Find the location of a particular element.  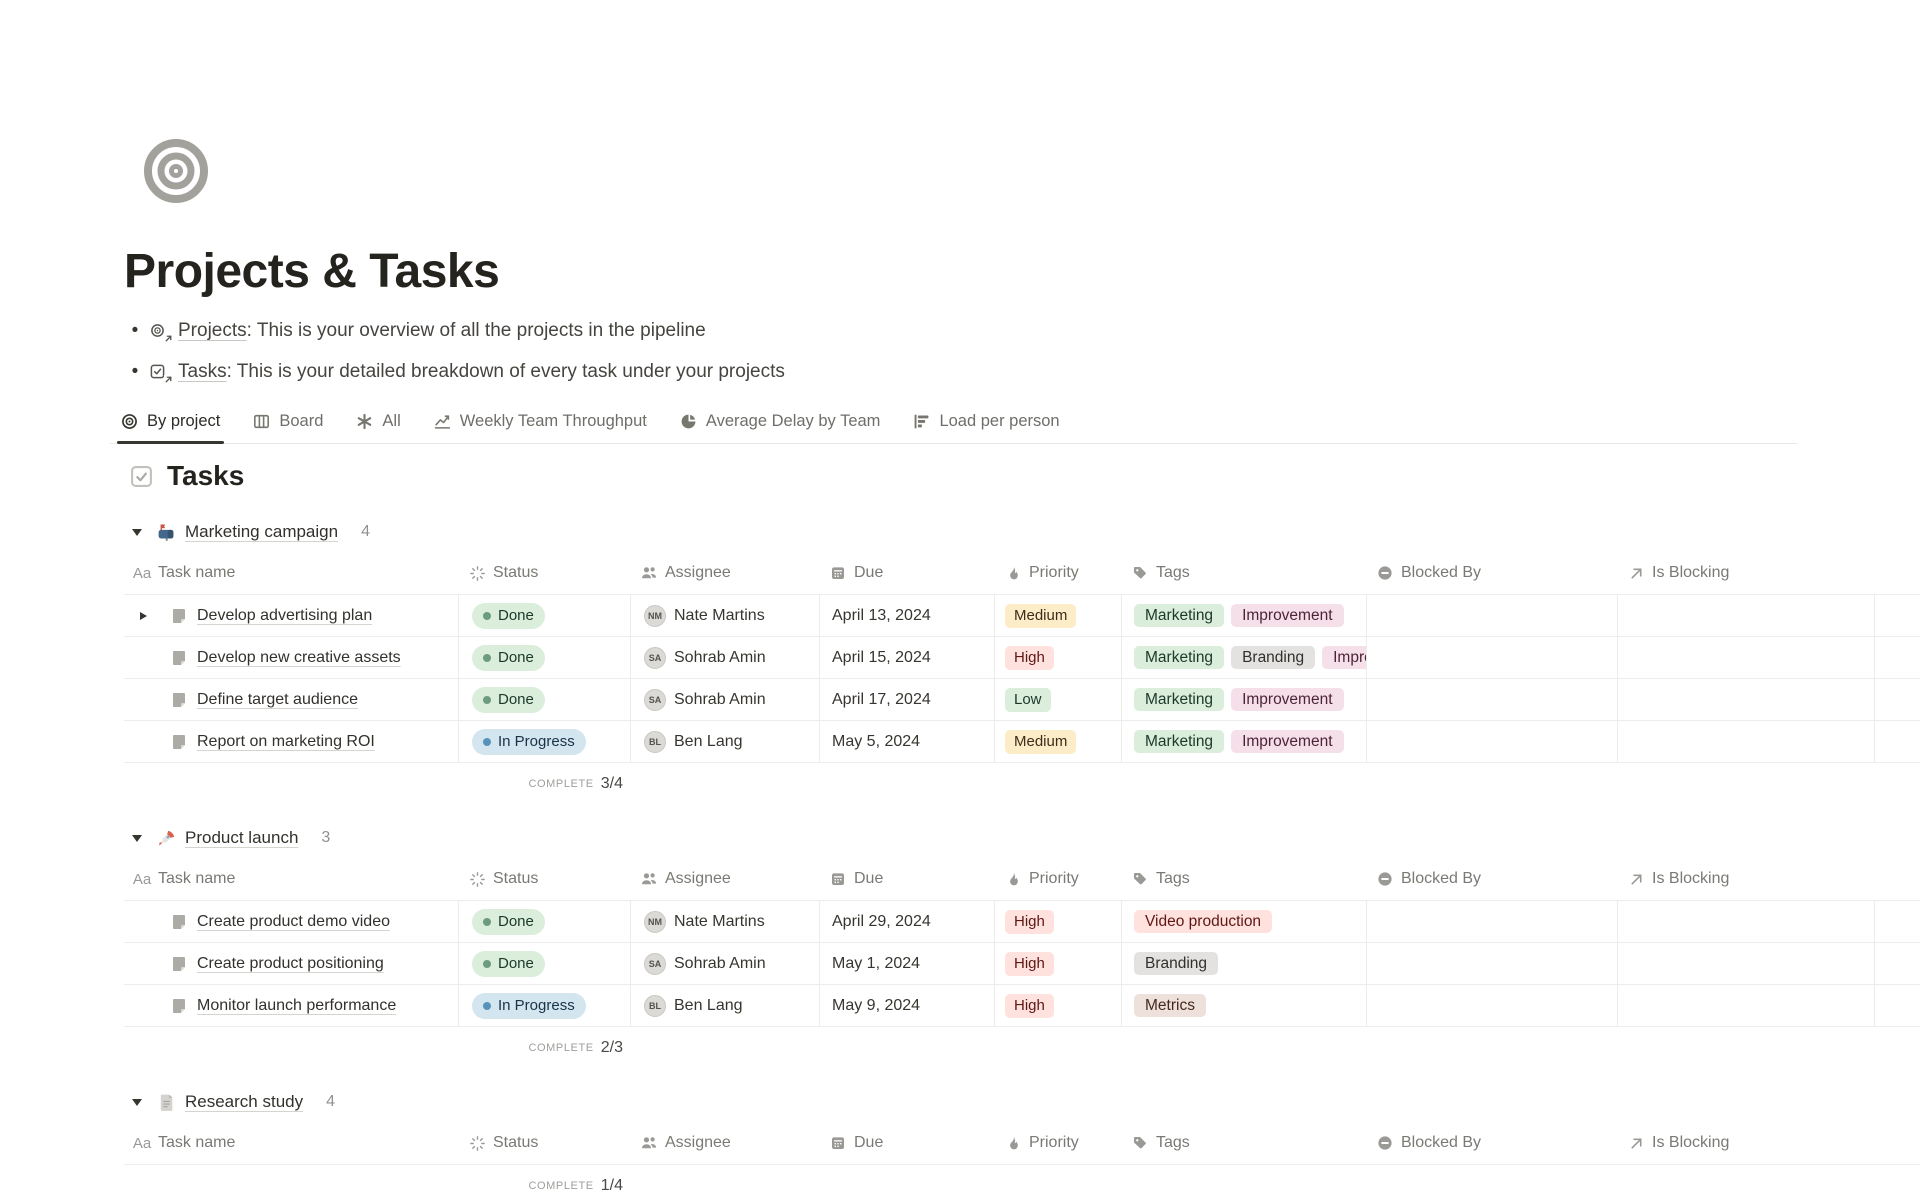

priority-cell: Low is located at coordinates (1058, 699).